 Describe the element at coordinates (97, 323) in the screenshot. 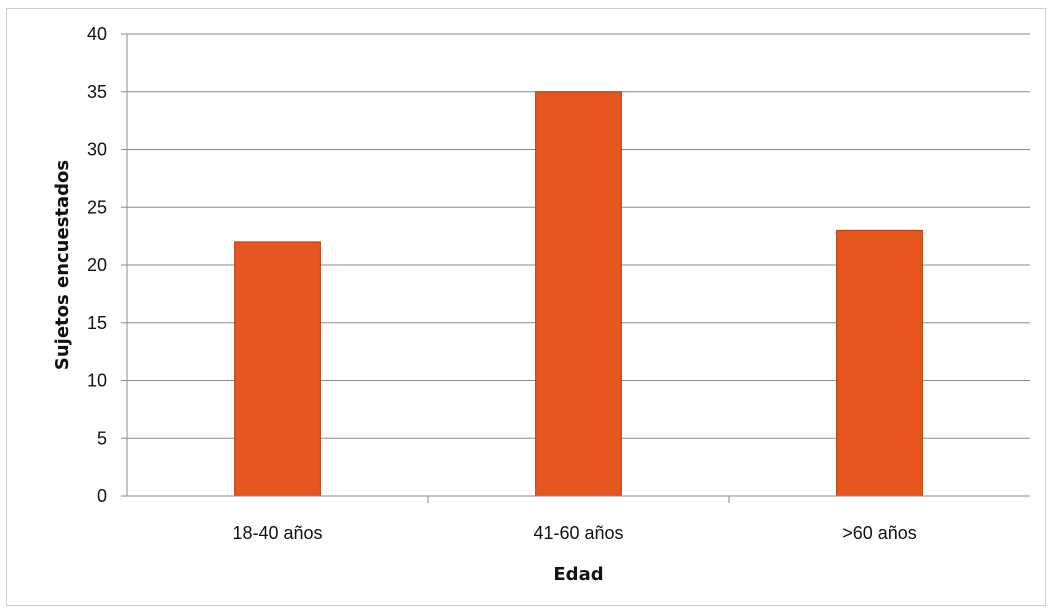

I see `y-tick-label: 15` at that location.